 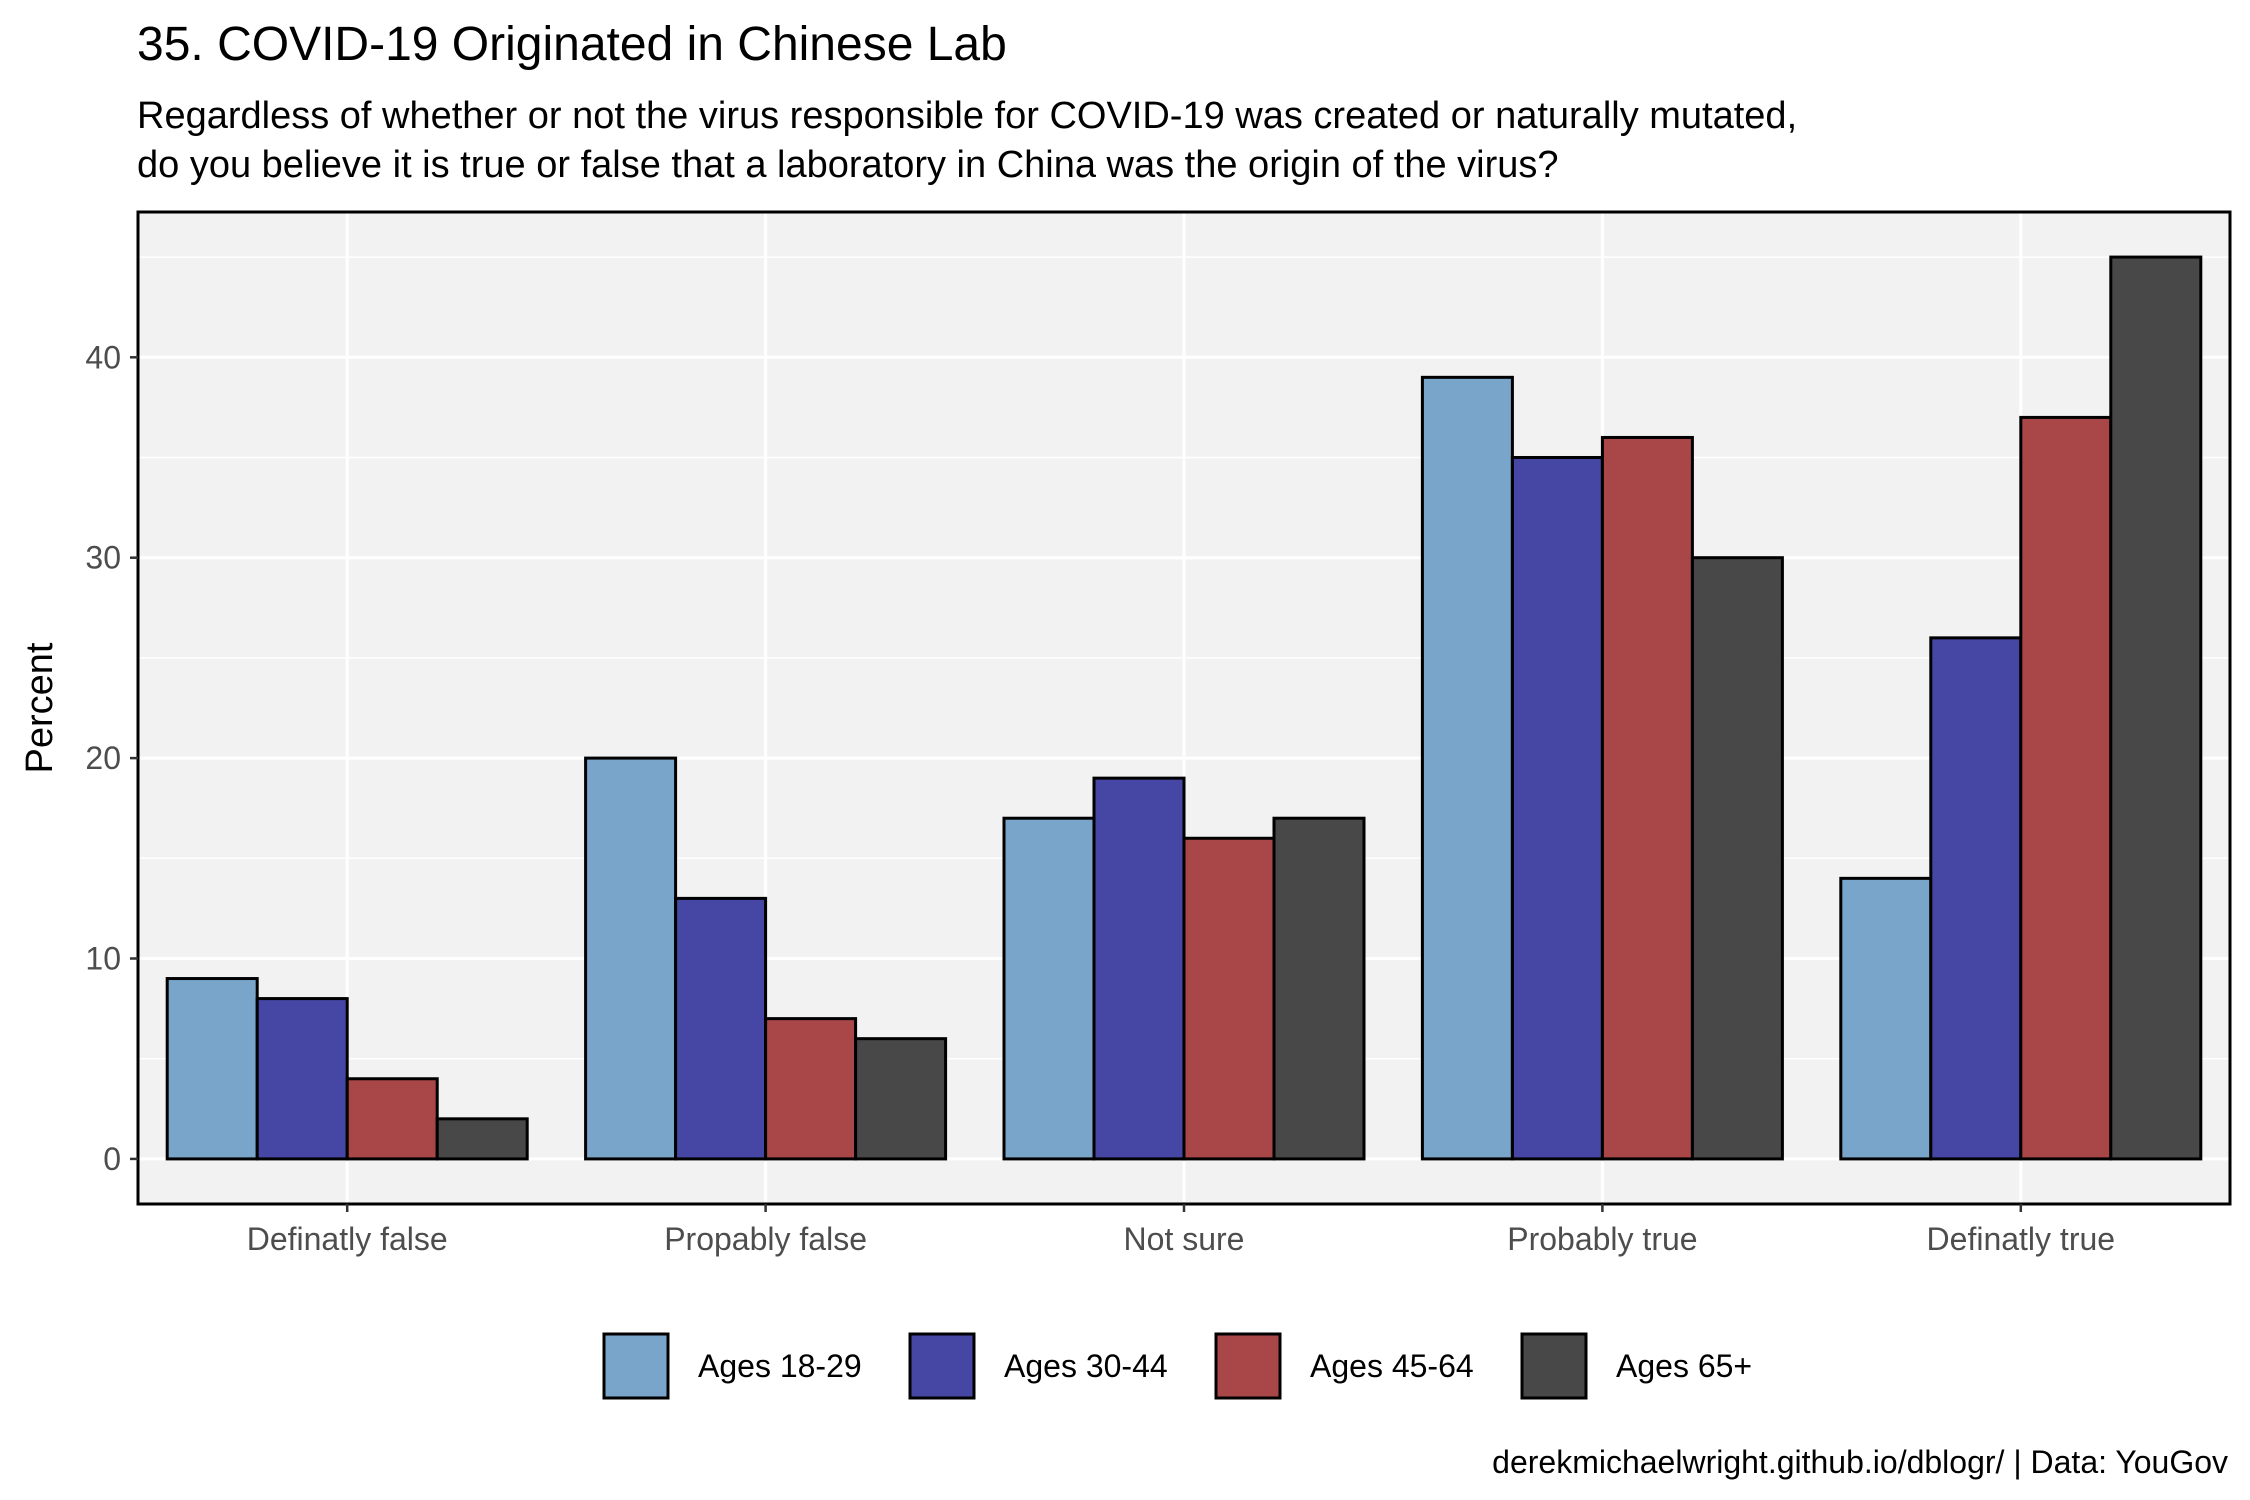 I want to click on y-tick-label: 30, so click(x=103, y=558).